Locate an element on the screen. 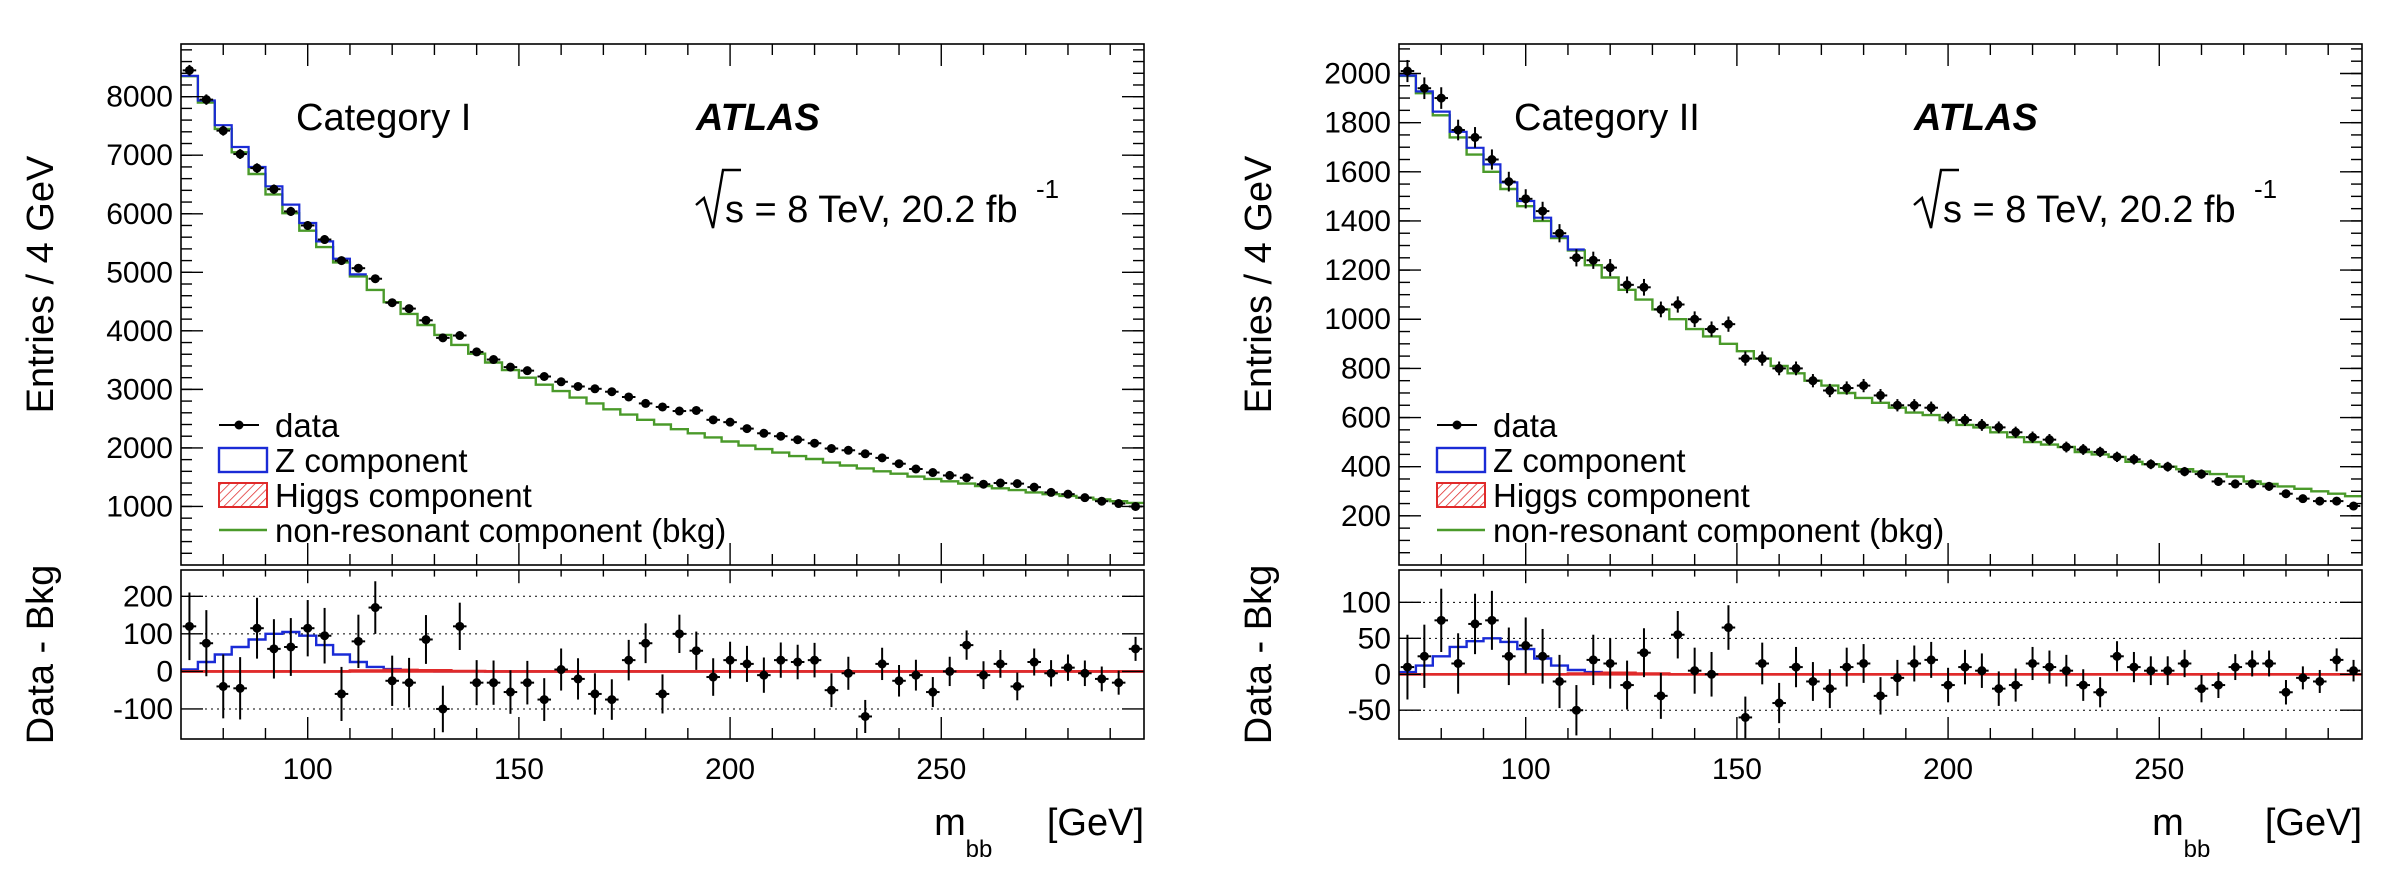 This screenshot has width=2402, height=882. y-tick-label: 1000 is located at coordinates (1357, 319).